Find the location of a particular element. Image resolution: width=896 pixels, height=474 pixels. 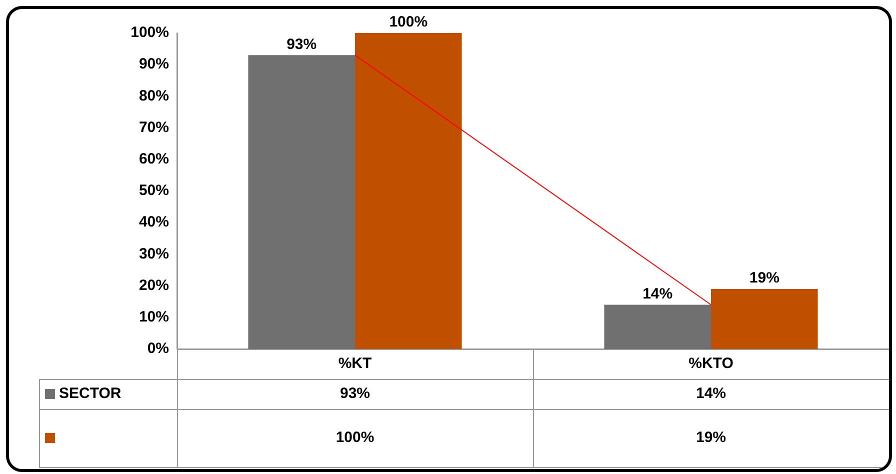

y-tick-label: 60% is located at coordinates (153, 159).